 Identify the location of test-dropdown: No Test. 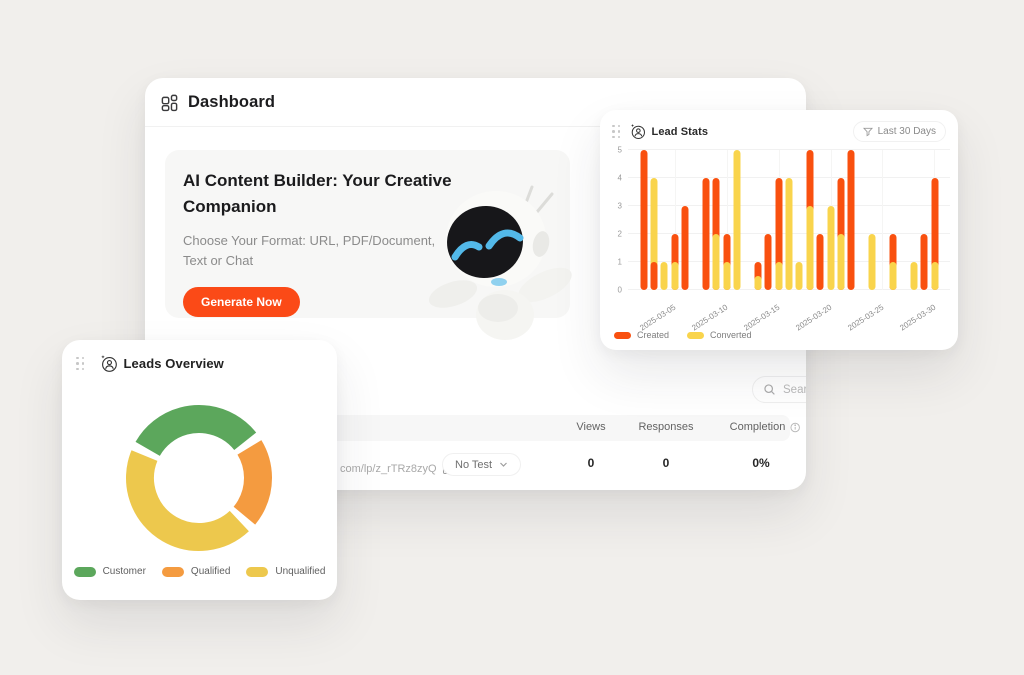
(482, 464).